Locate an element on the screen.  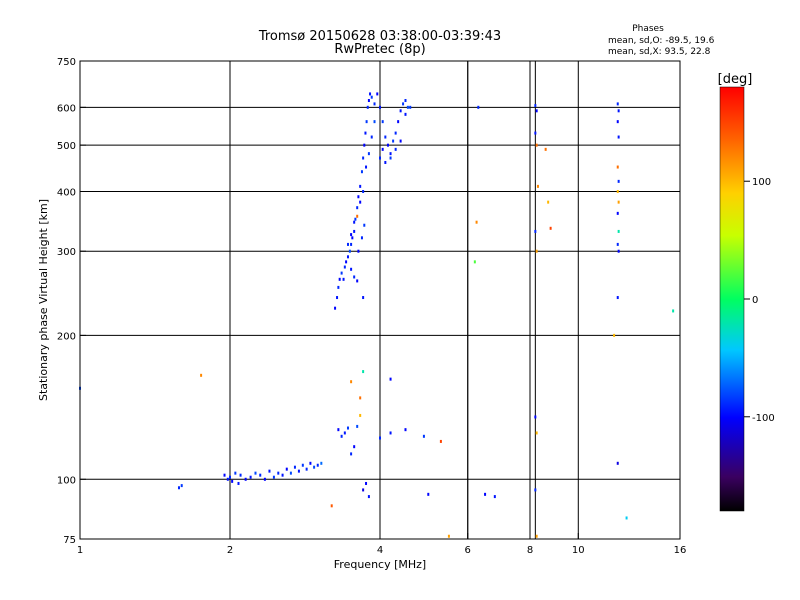
phases-x-stats: mean, sd,X: 93.5, 22.8 is located at coordinates (659, 52).